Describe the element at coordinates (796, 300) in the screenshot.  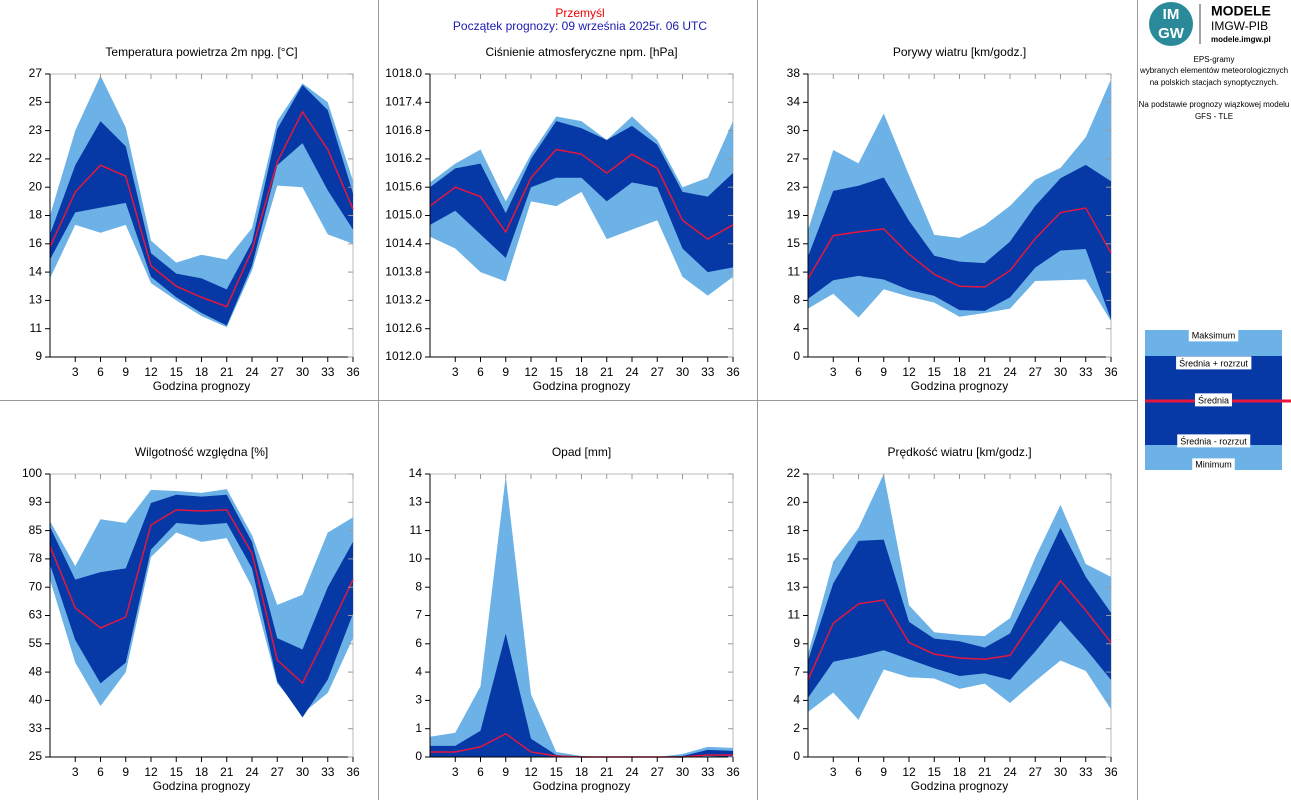
I see `y-tick-label: 8` at that location.